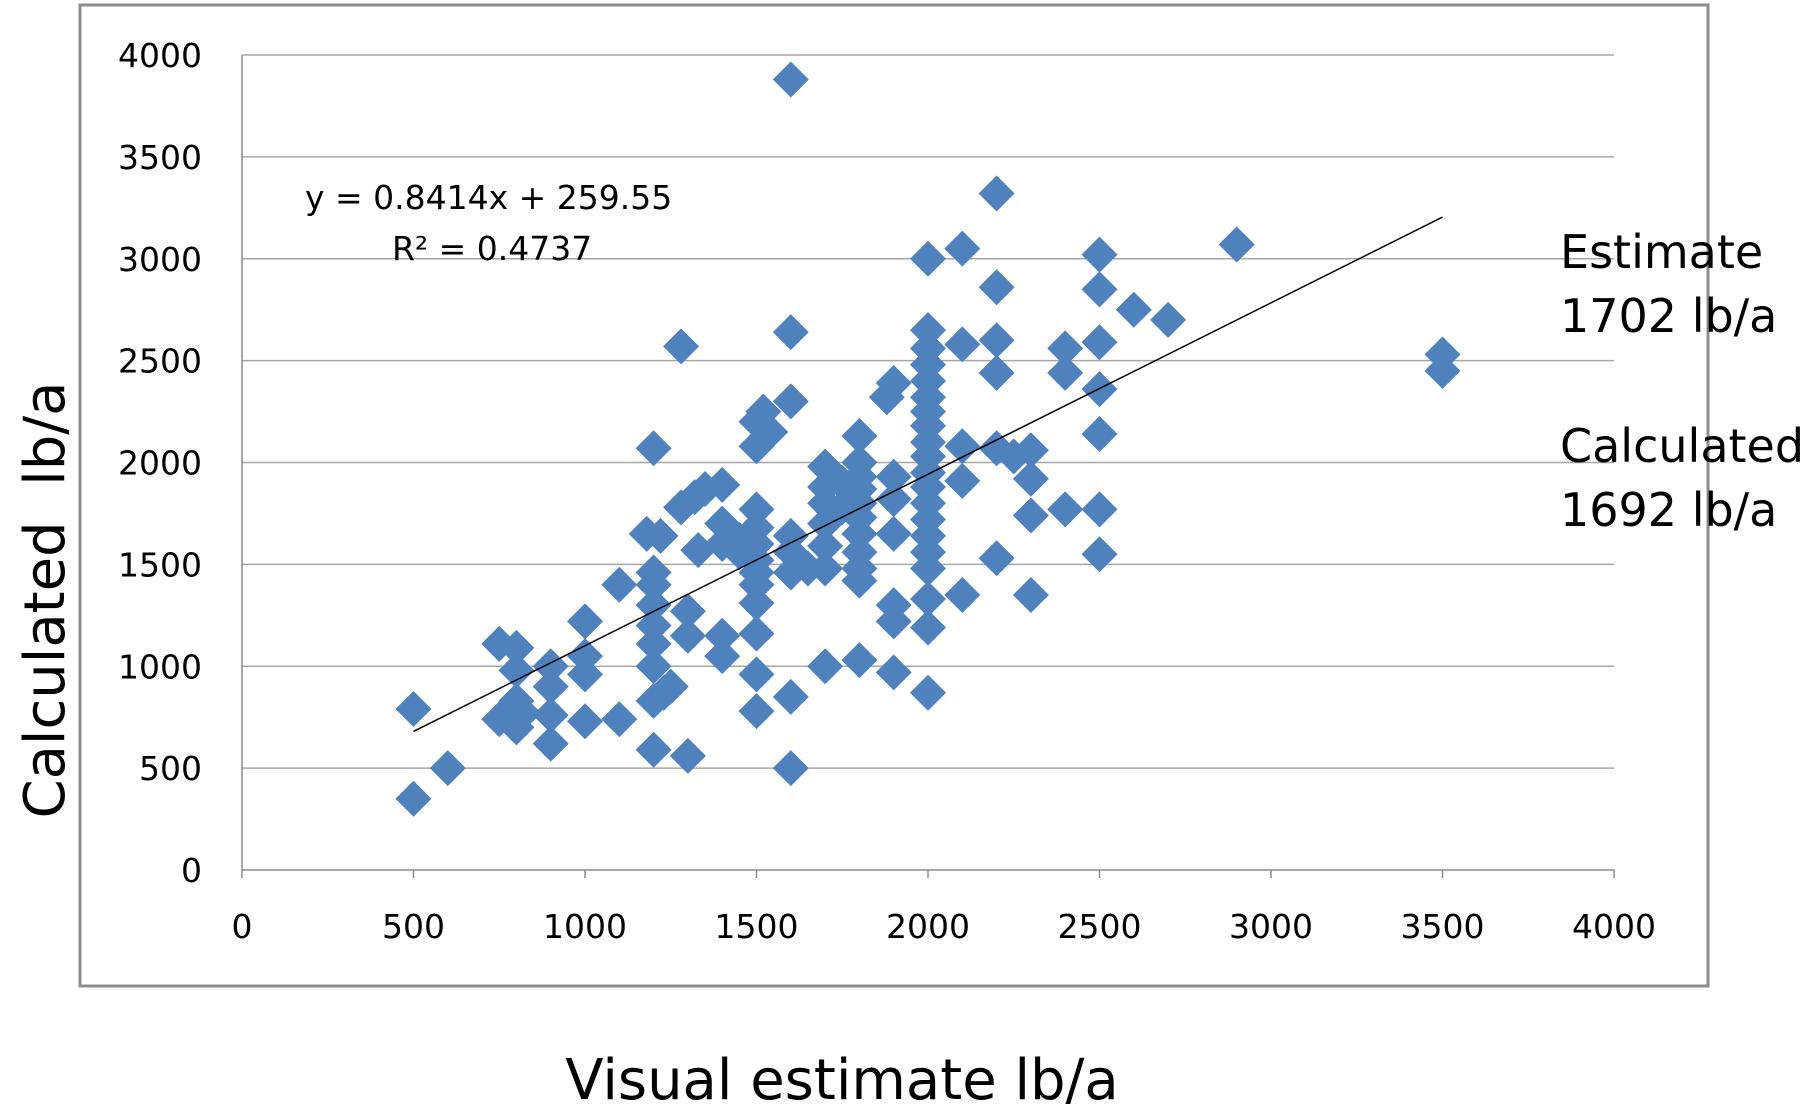  What do you see at coordinates (45, 600) in the screenshot?
I see `y-axis-title: Calculated lb/a` at bounding box center [45, 600].